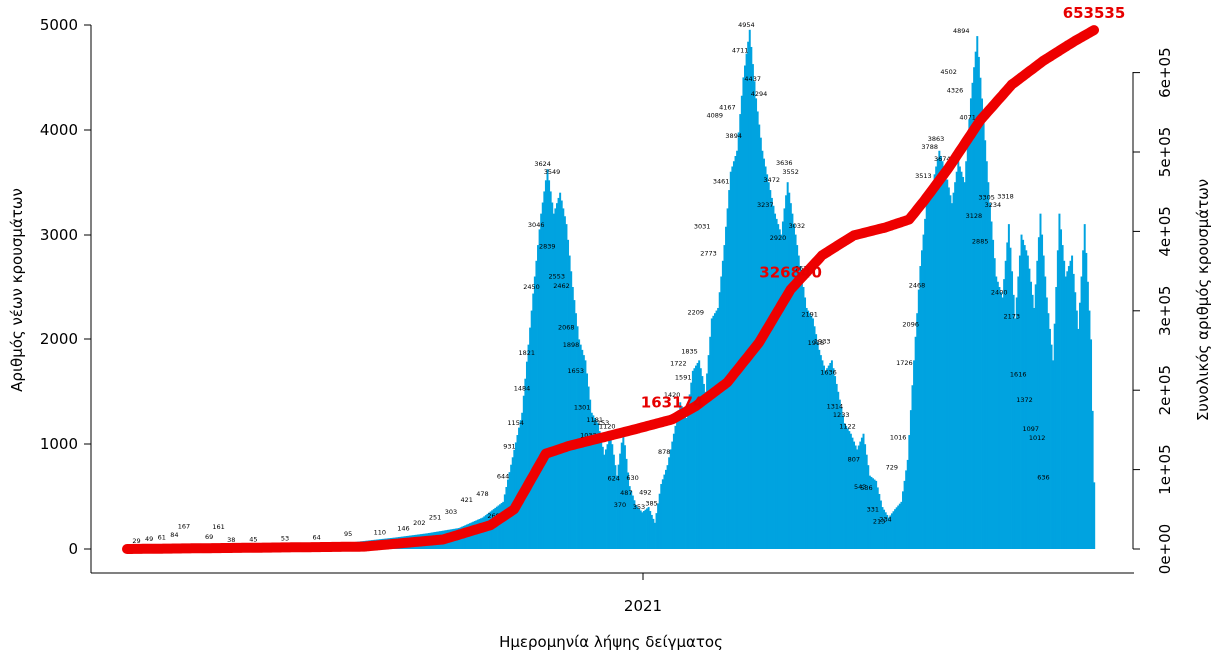  What do you see at coordinates (557, 276) in the screenshot?
I see `bar-value-label: 2553` at bounding box center [557, 276].